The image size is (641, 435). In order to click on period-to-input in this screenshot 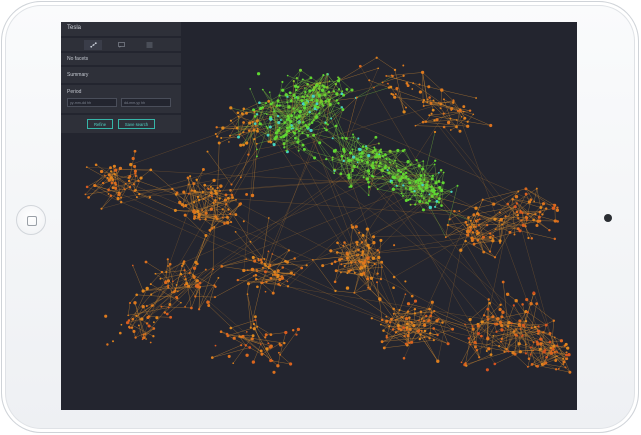, I will do `click(146, 102)`.